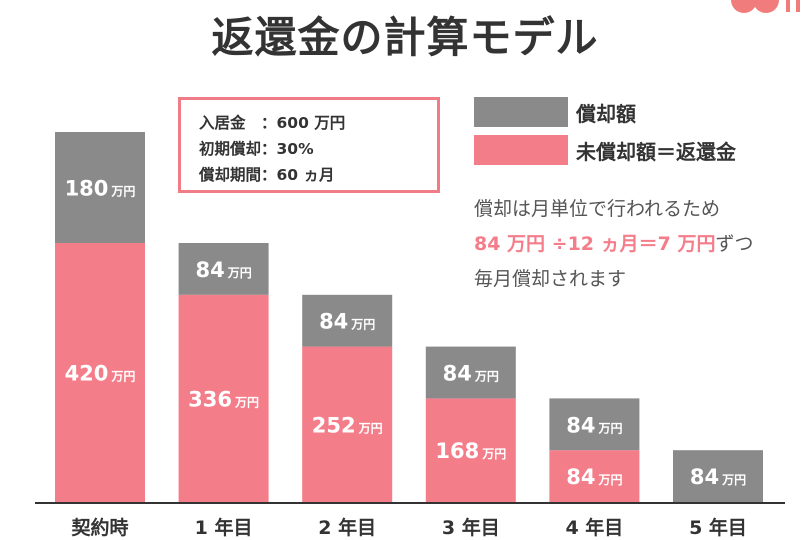  What do you see at coordinates (734, 244) in the screenshot?
I see `note-rest: ずつ` at bounding box center [734, 244].